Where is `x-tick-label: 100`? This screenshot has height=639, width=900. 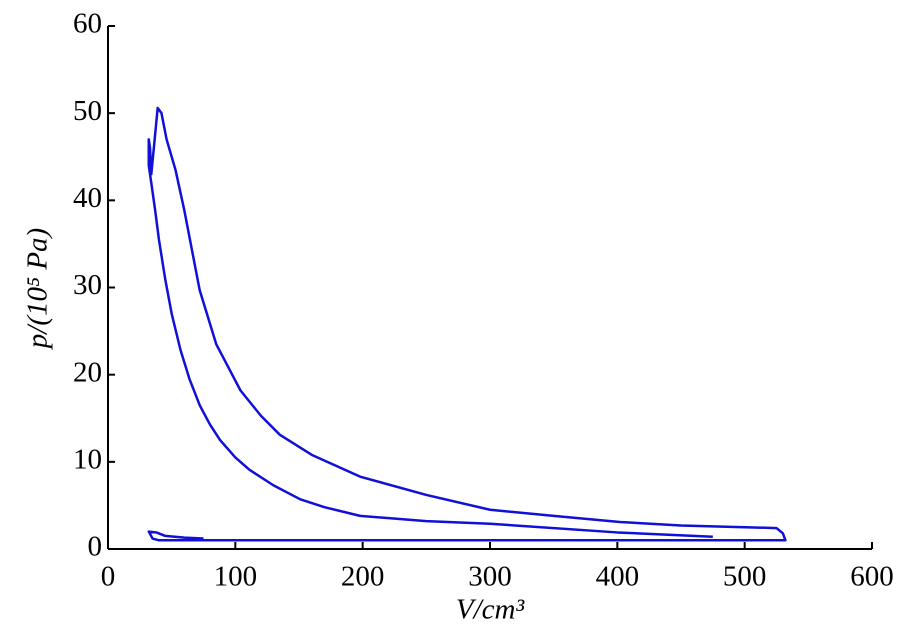 x-tick-label: 100 is located at coordinates (236, 577).